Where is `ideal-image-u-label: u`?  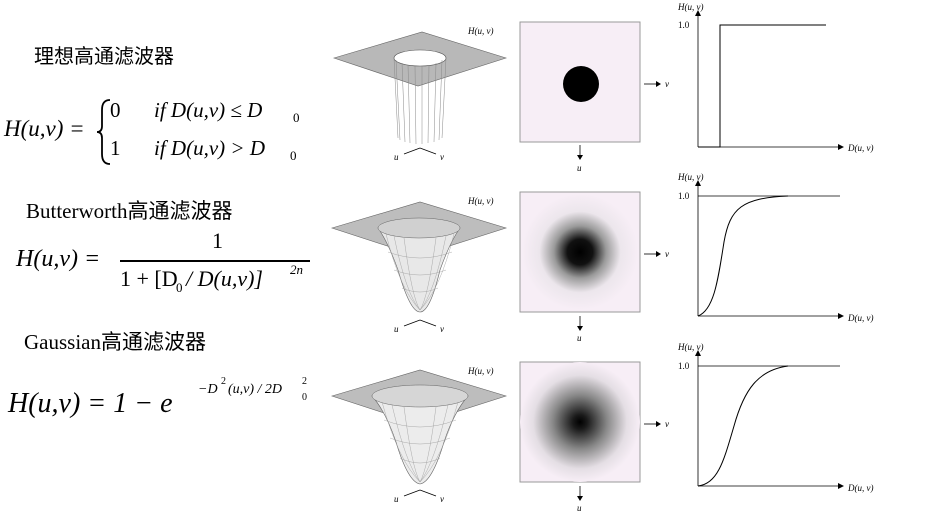 ideal-image-u-label: u is located at coordinates (579, 168).